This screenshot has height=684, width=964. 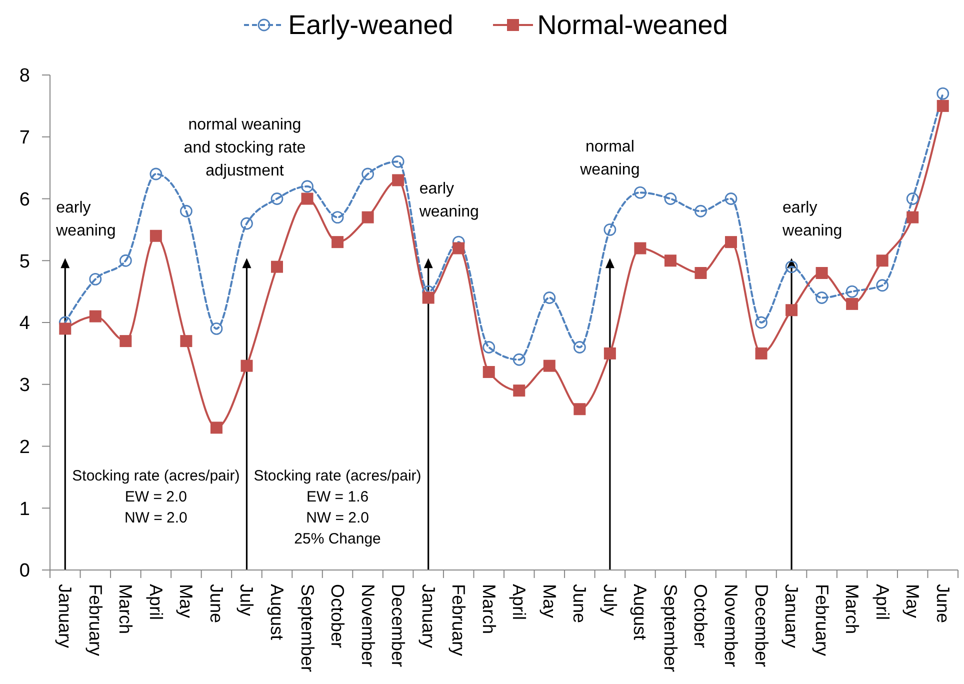 I want to click on y-tick-label: 7, so click(x=24, y=138).